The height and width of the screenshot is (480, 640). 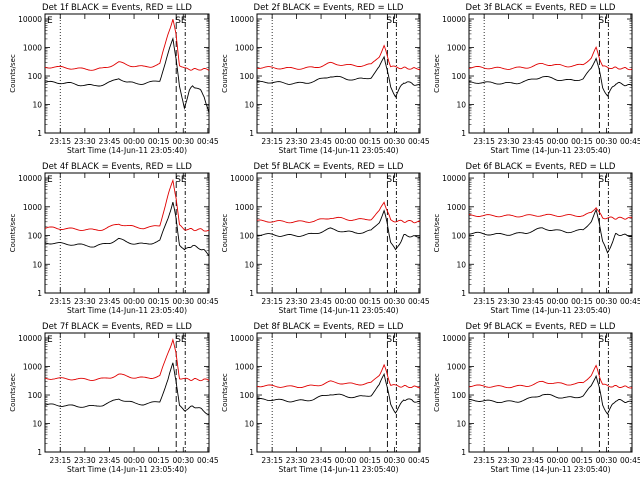 What do you see at coordinates (541, 327) in the screenshot?
I see `panel-title: Det 9f BLACK = Events, RED = LLD` at bounding box center [541, 327].